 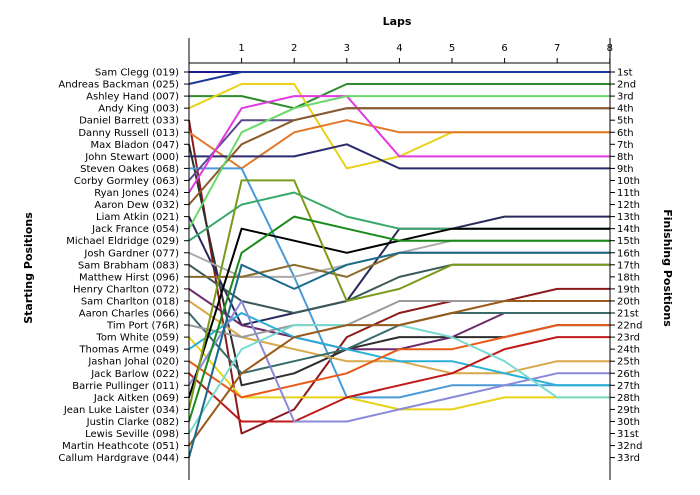 I want to click on finishing-position-label: 2nd, so click(x=626, y=85).